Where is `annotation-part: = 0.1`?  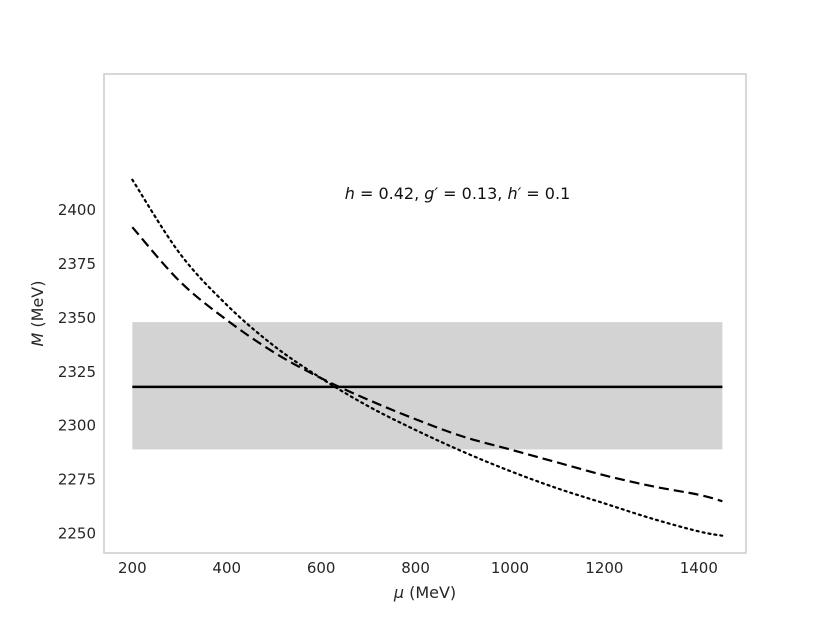 annotation-part: = 0.1 is located at coordinates (545, 193).